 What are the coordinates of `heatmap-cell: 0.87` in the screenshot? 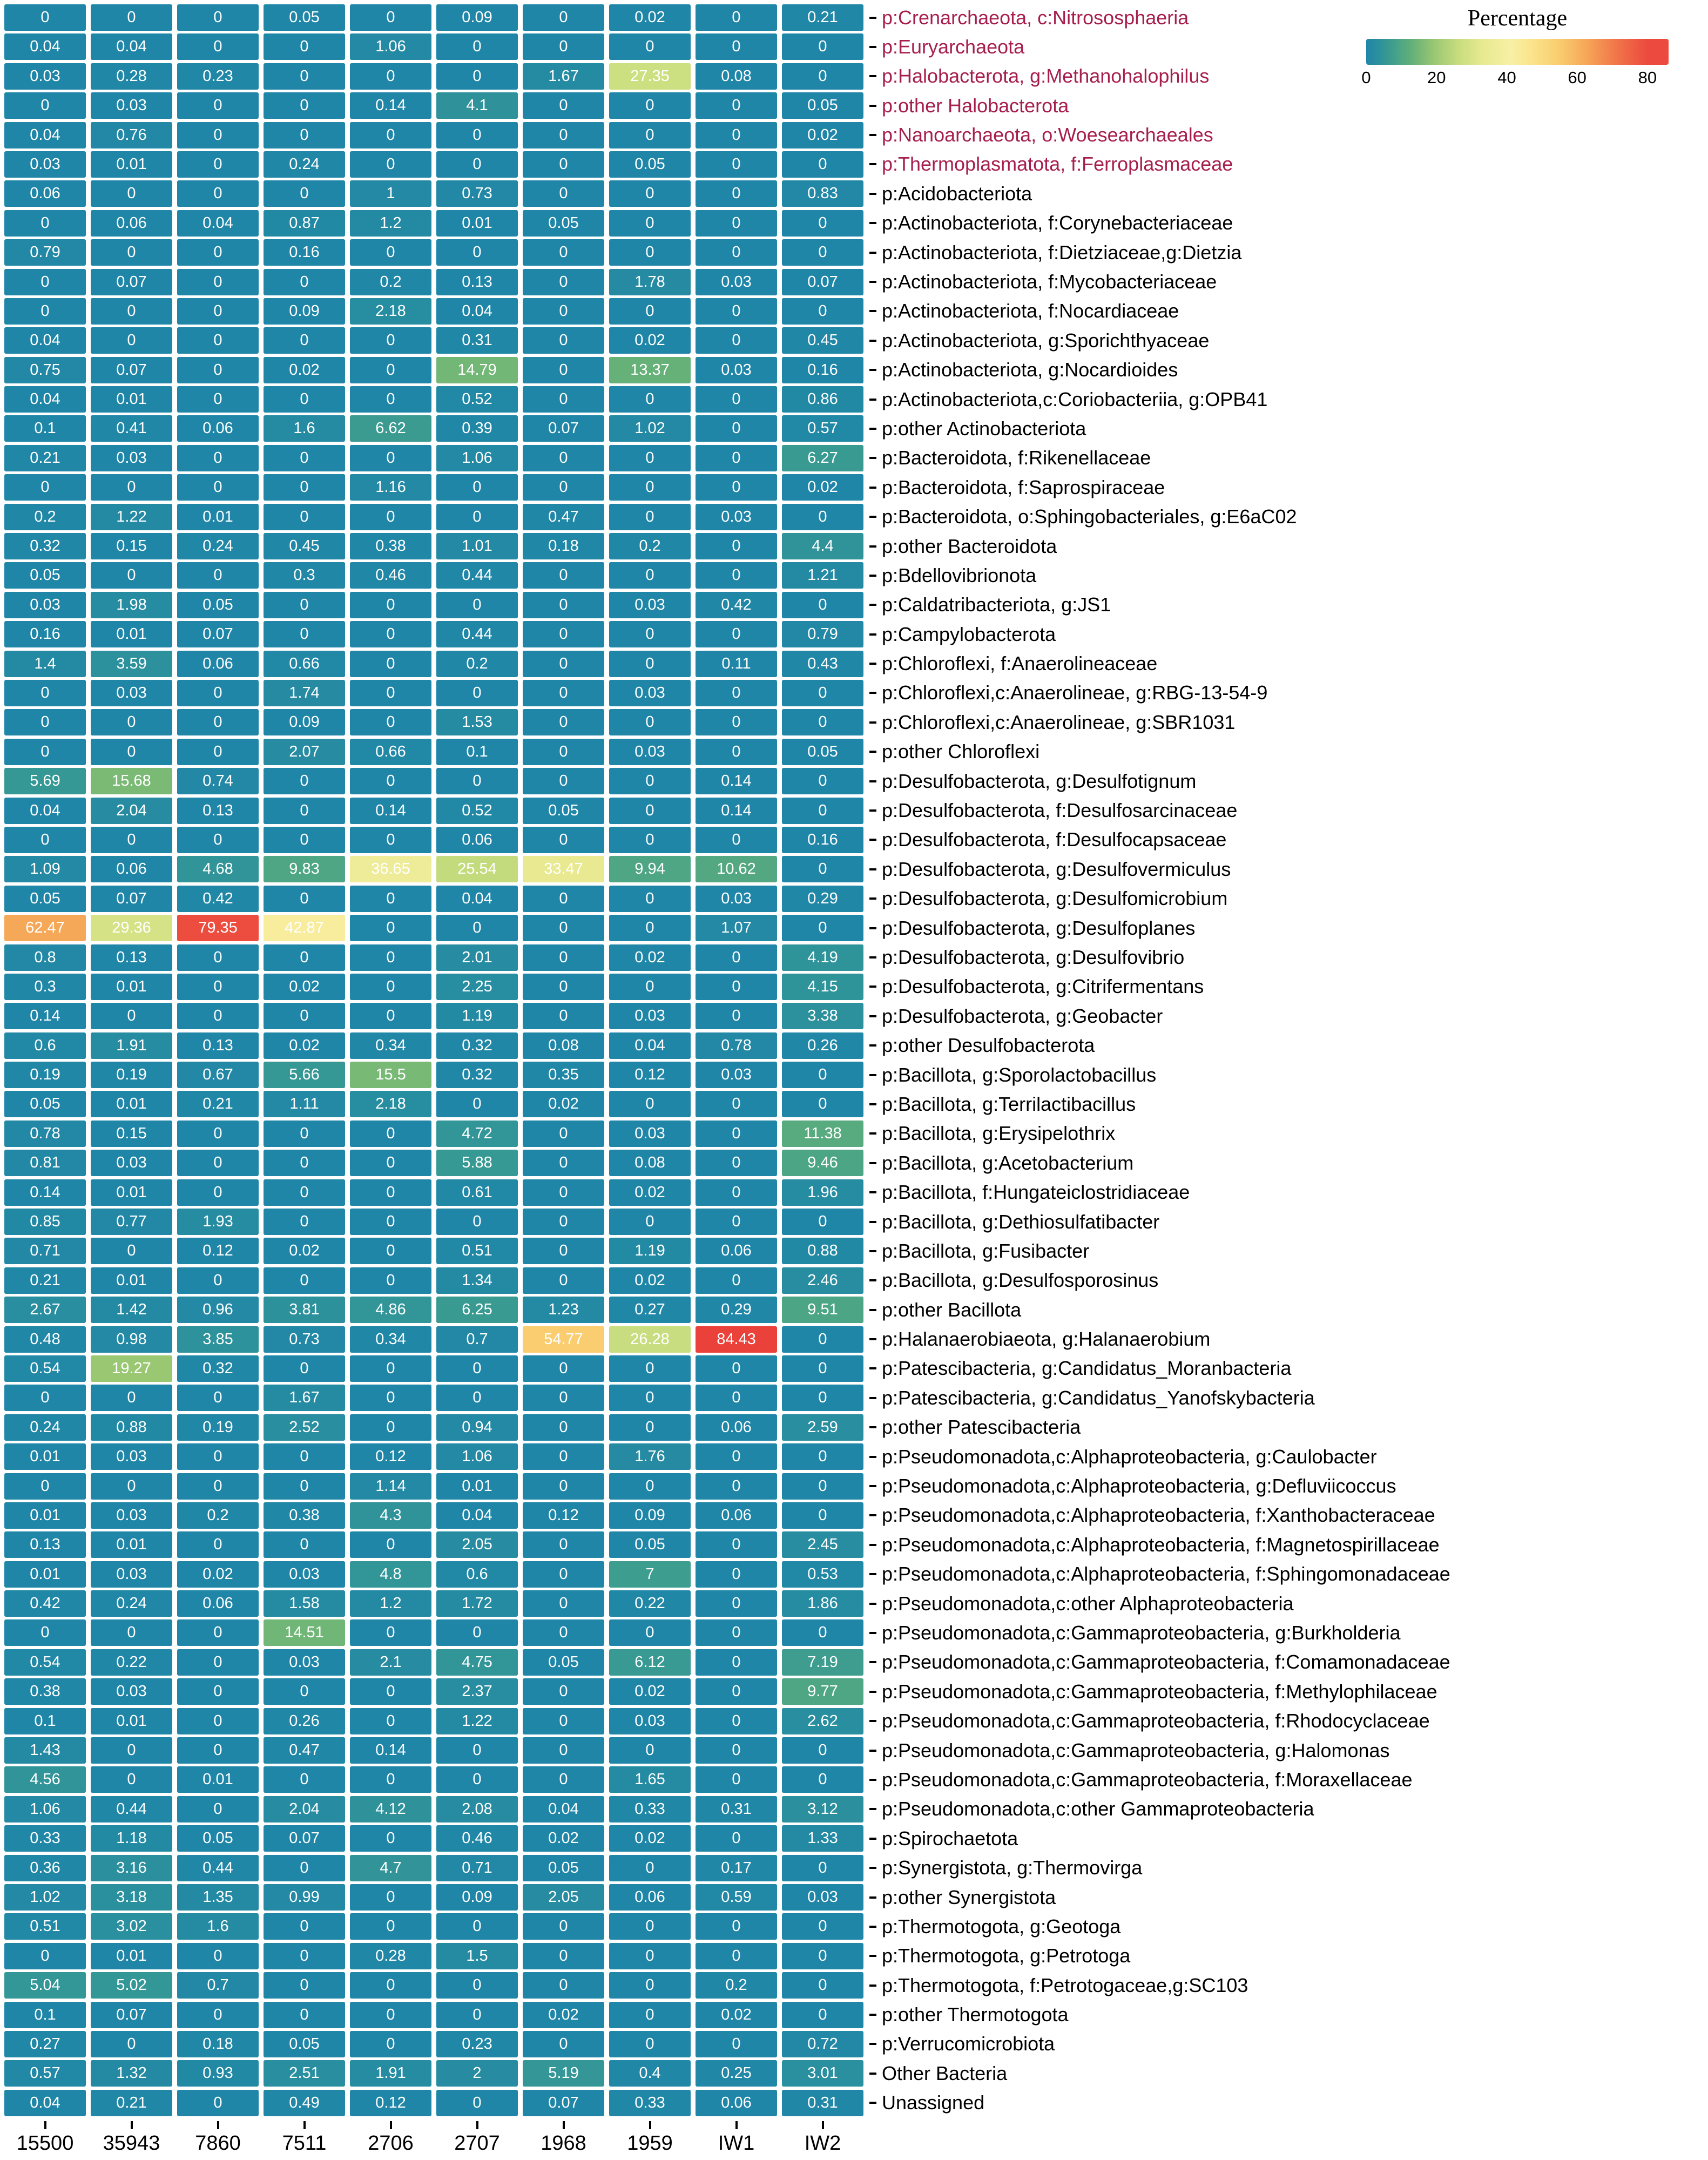 It's located at (304, 224).